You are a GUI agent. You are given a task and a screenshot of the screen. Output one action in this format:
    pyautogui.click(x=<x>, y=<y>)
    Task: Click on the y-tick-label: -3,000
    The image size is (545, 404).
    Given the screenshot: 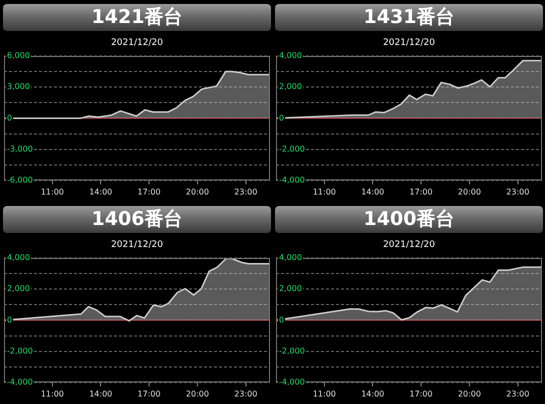 What is the action you would take?
    pyautogui.click(x=20, y=149)
    